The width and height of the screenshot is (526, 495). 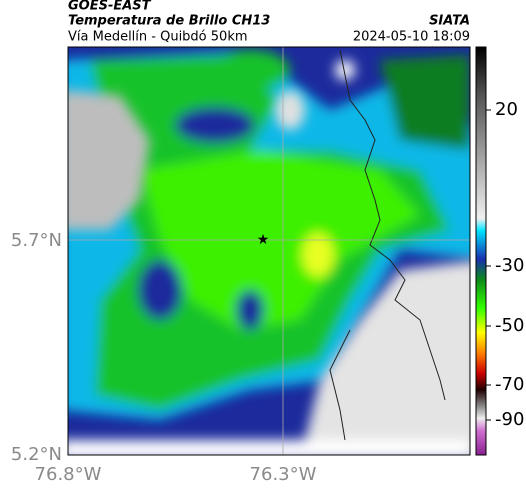 I want to click on colorbar-tick: -50, so click(x=509, y=325).